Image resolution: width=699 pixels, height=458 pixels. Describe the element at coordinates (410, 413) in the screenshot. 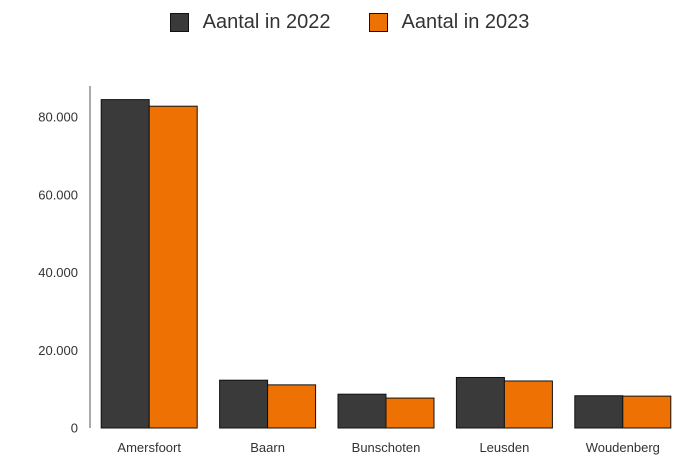

I see `bar-2023-bunschoten` at that location.